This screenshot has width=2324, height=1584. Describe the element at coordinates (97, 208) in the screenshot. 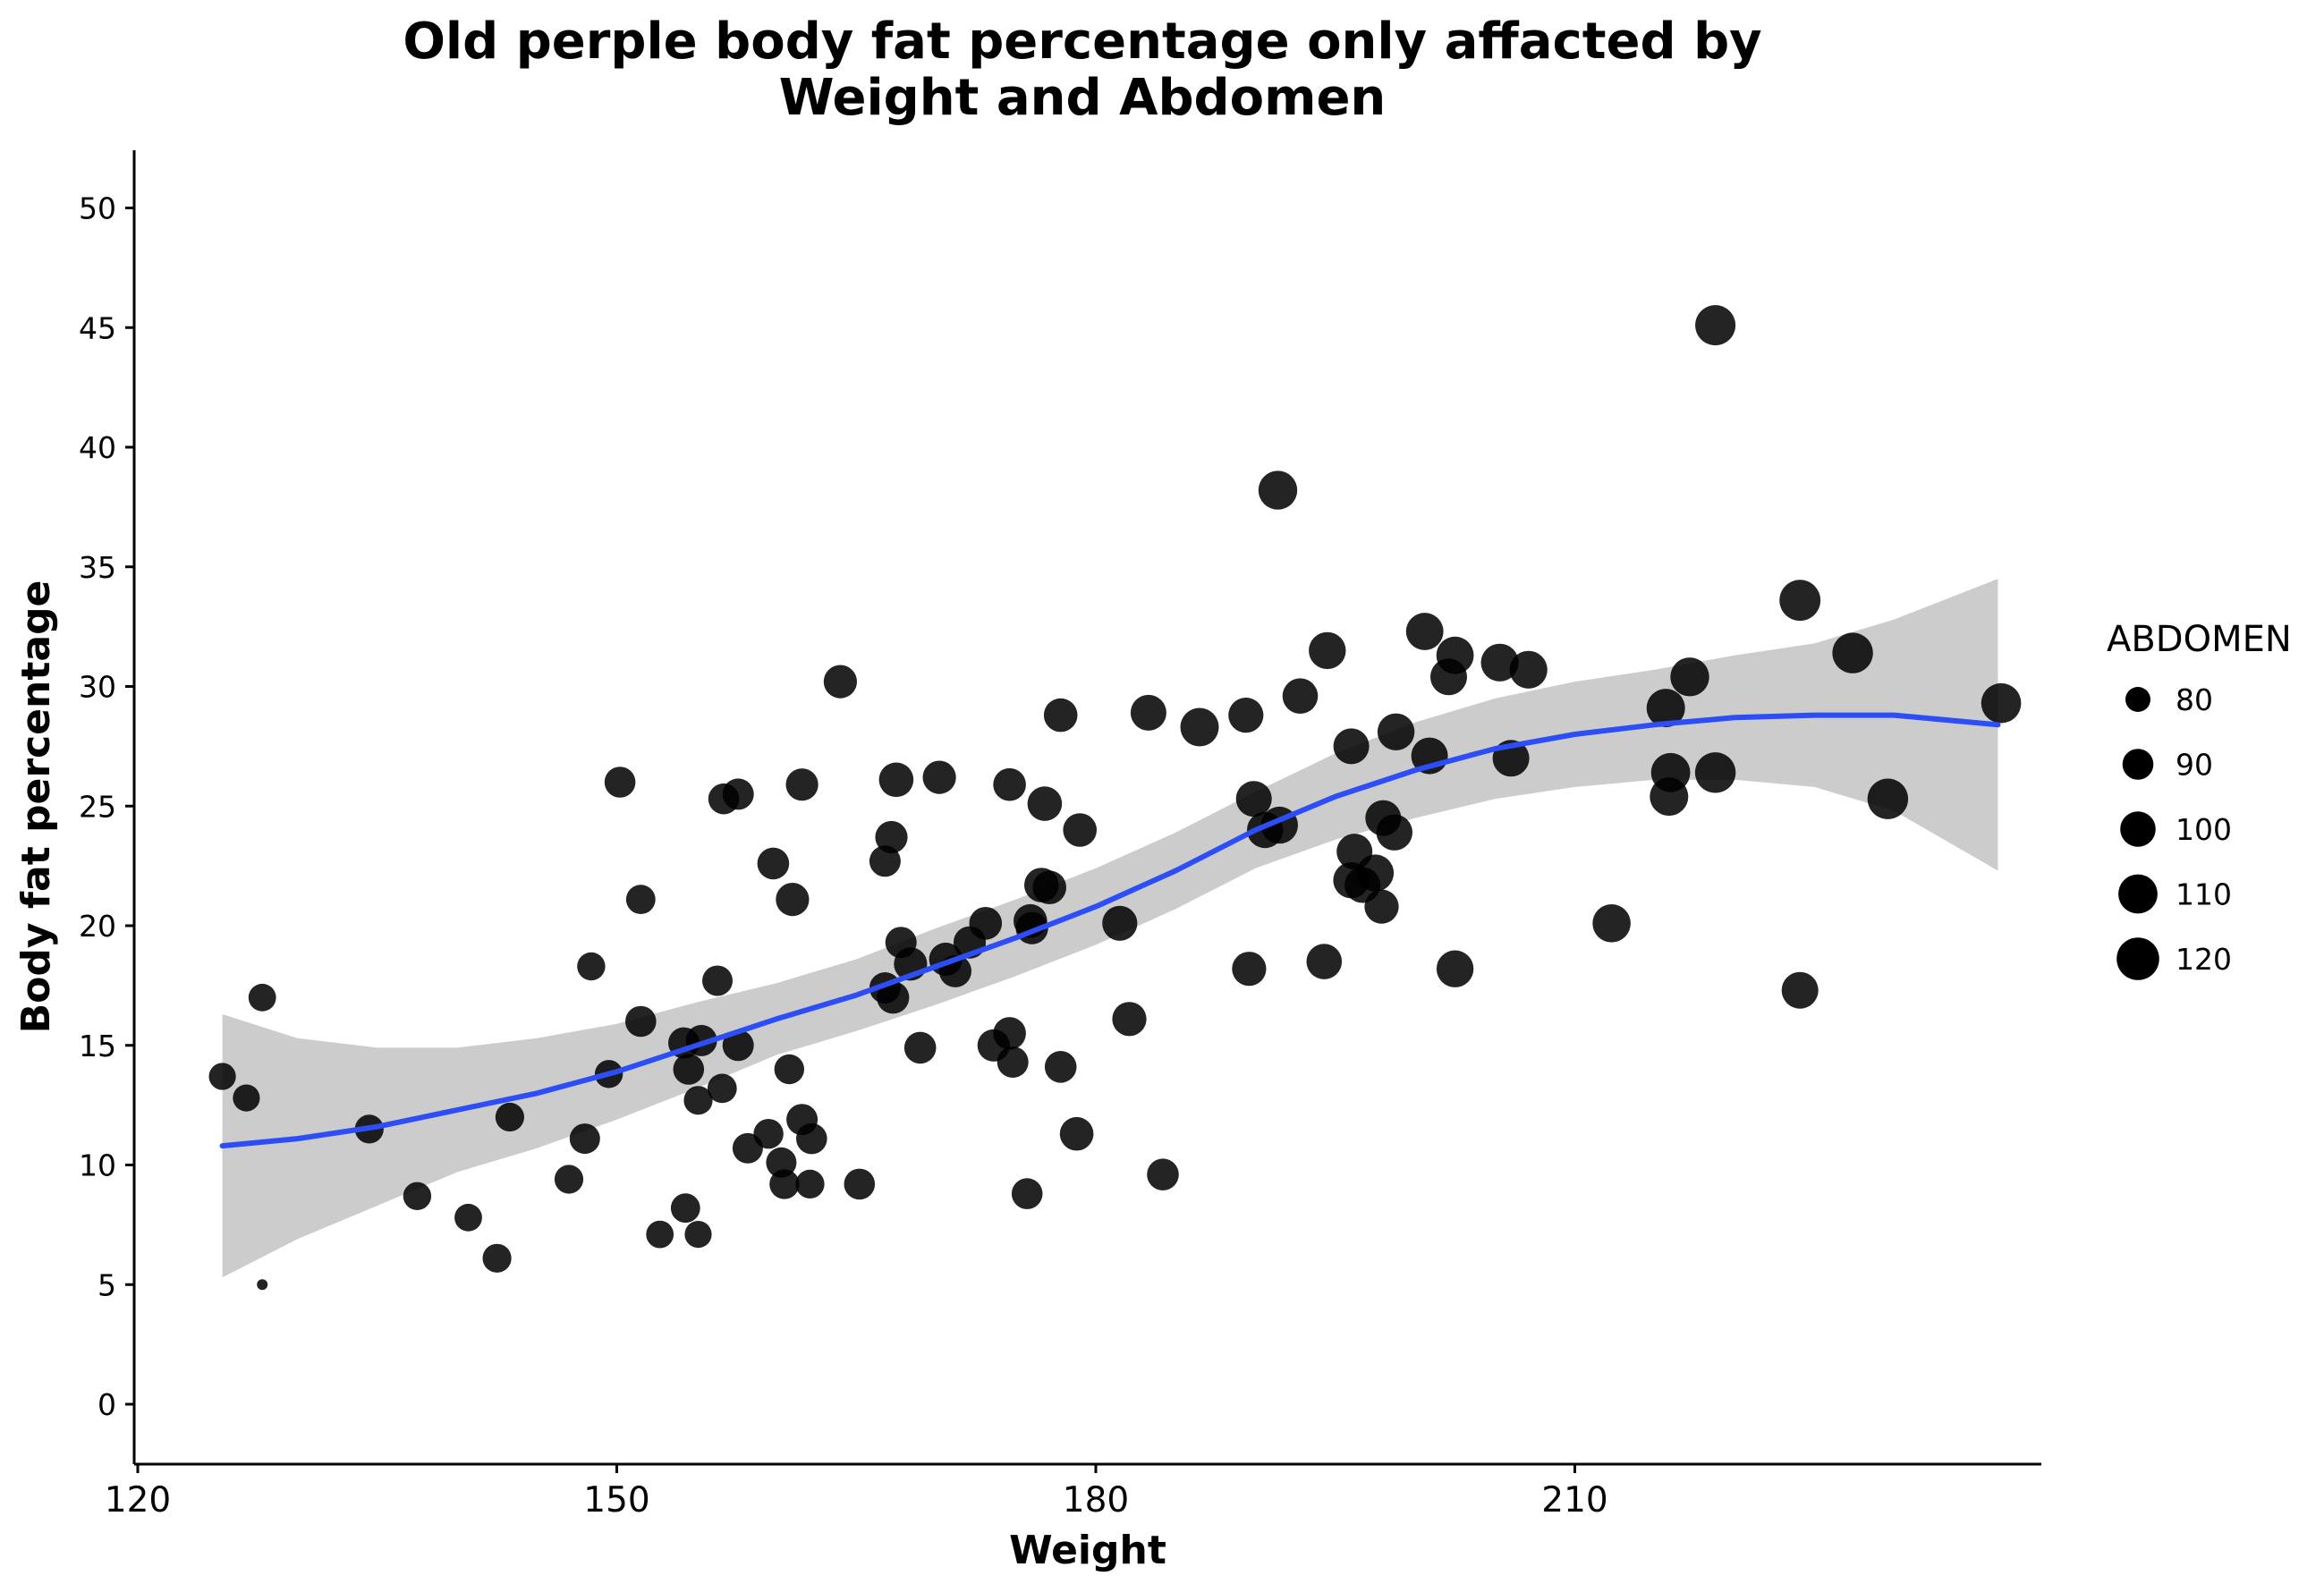

I see `y-tick-label: 50` at that location.